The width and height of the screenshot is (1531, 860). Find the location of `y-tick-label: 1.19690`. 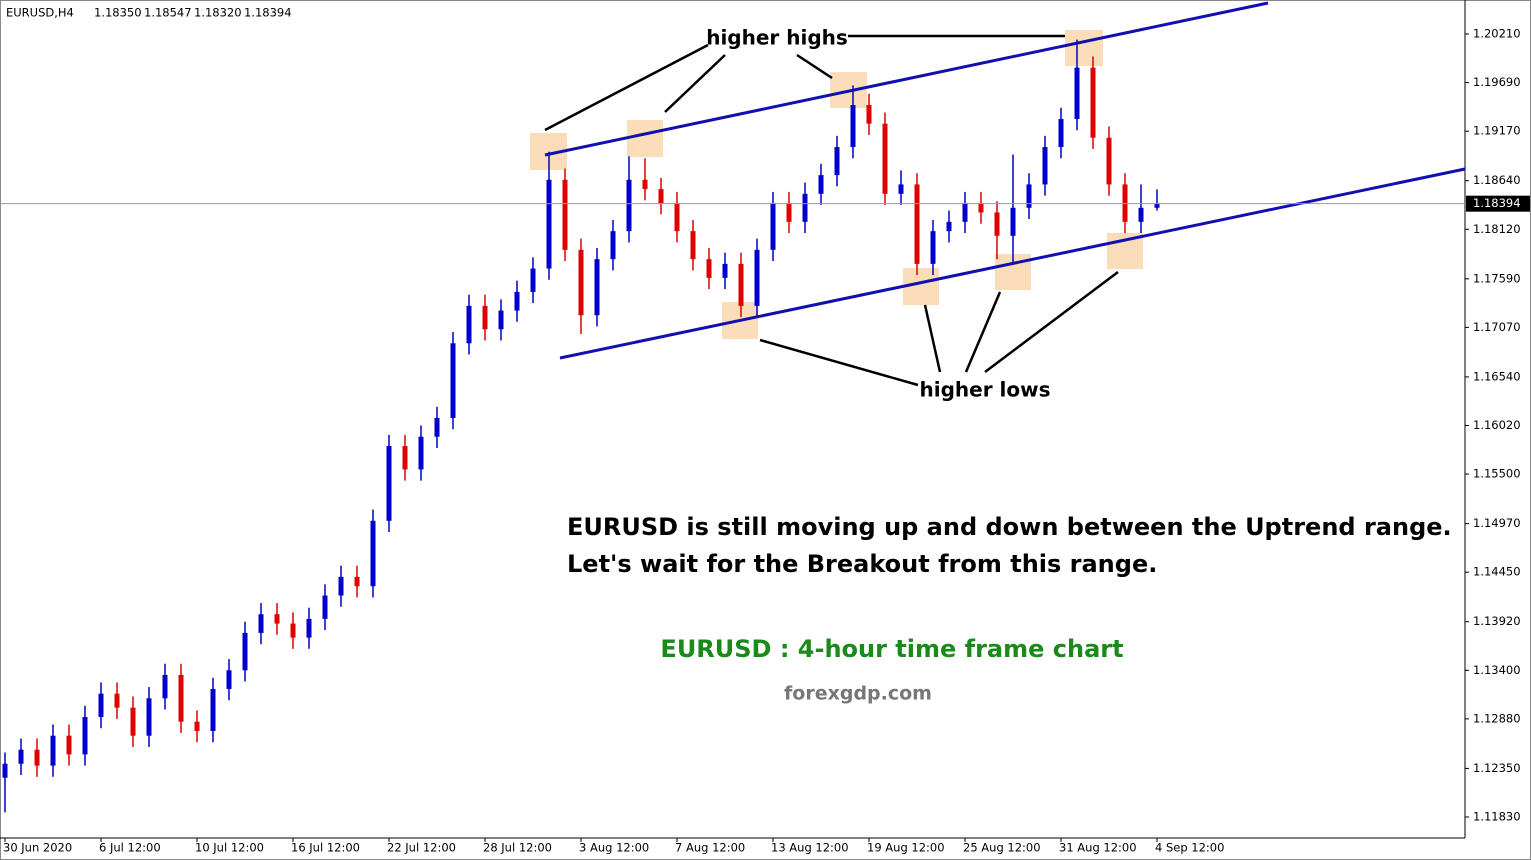

y-tick-label: 1.19690 is located at coordinates (1497, 82).